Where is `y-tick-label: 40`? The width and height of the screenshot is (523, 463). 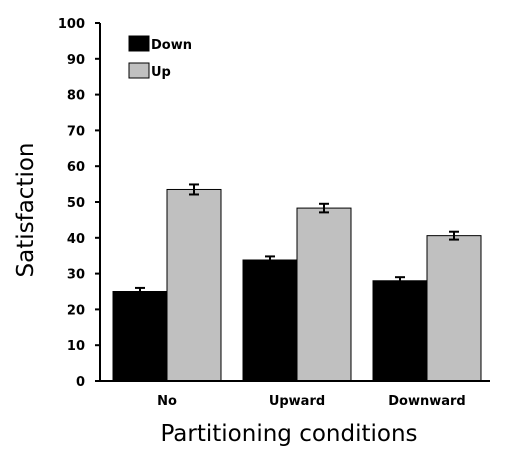 y-tick-label: 40 is located at coordinates (76, 239).